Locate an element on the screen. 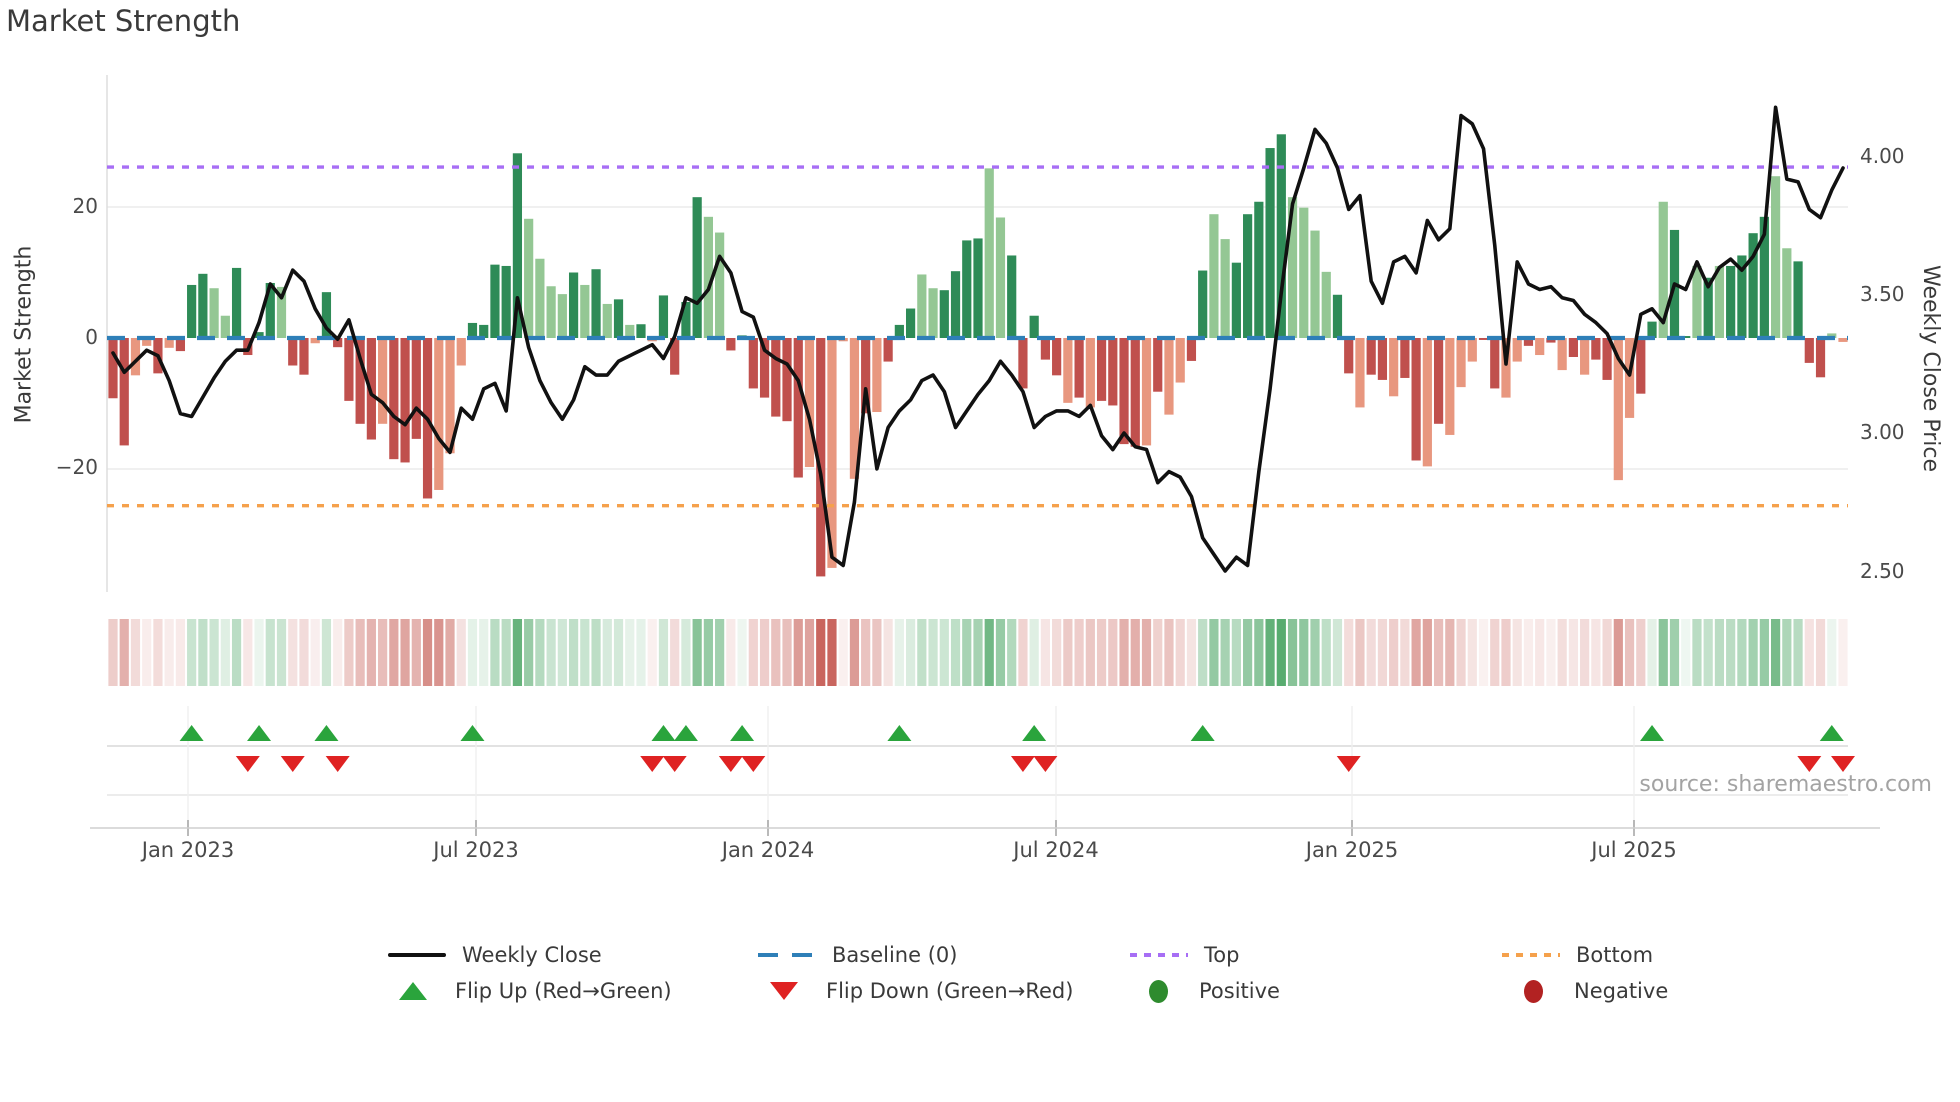 The image size is (1960, 1102). legend-item-weekly-close: Weekly Close is located at coordinates (495, 955).